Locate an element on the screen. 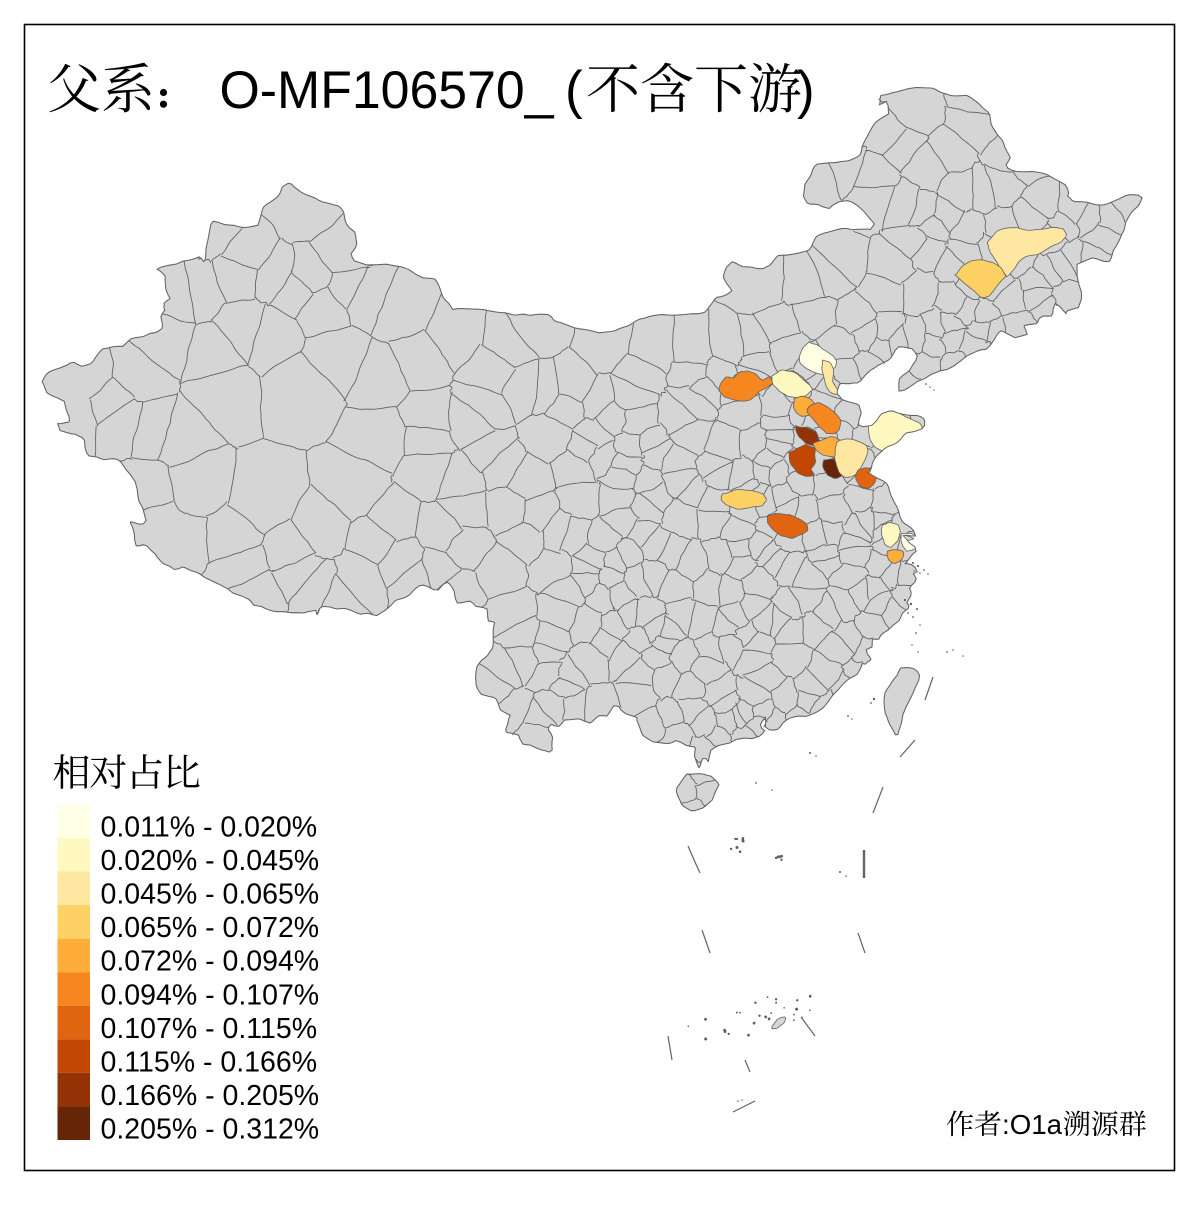 This screenshot has height=1205, width=1200. svg-text: O-MF106570_ is located at coordinates (387, 90).